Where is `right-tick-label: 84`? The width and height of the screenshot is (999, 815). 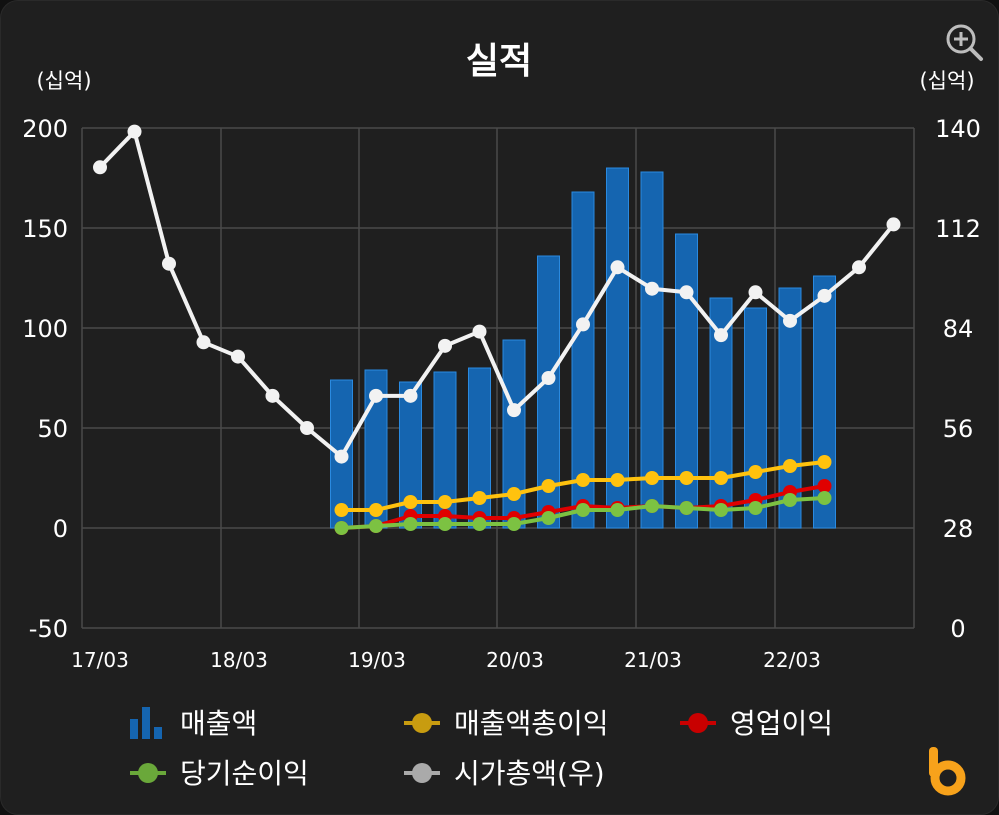 right-tick-label: 84 is located at coordinates (958, 329).